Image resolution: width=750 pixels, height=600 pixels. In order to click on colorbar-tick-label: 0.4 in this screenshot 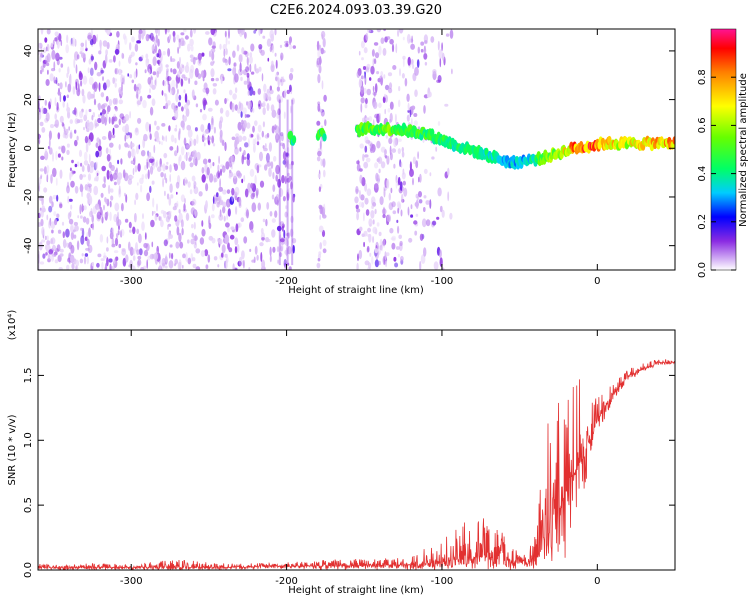, I will do `click(702, 174)`.